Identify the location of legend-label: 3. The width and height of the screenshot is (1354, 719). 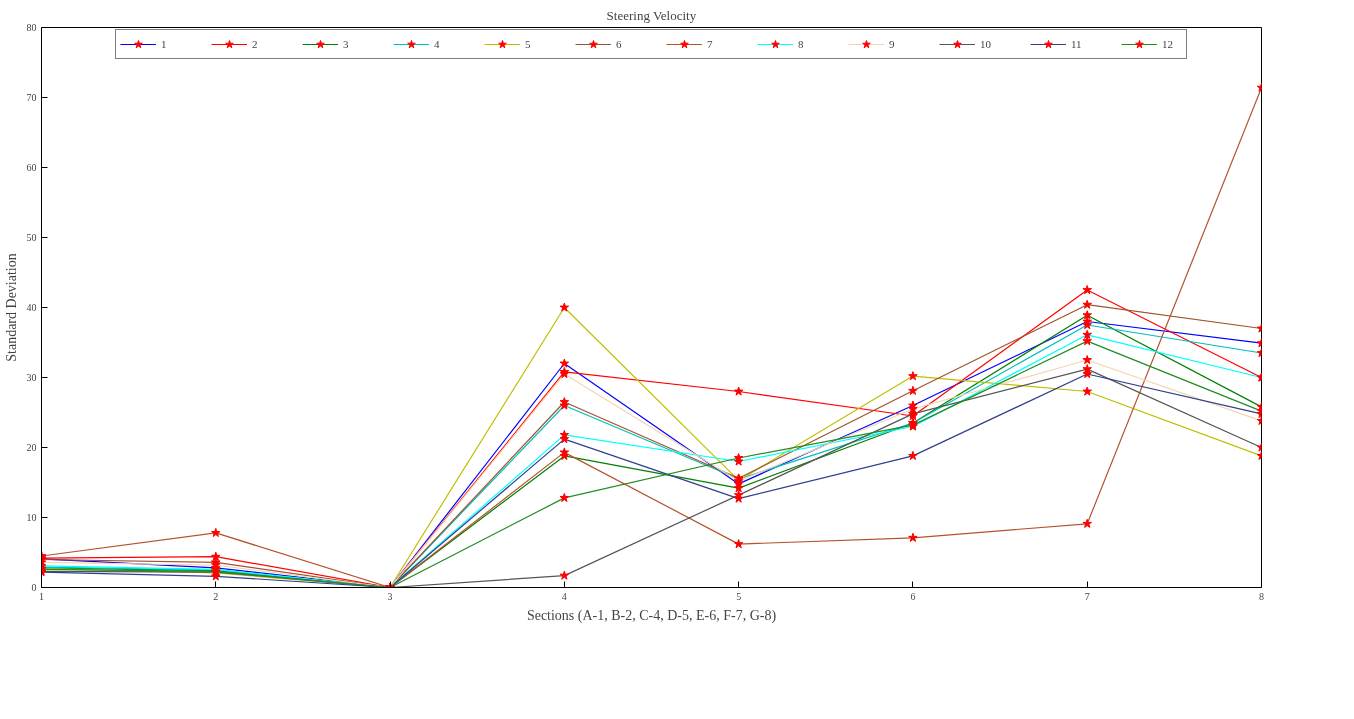
(346, 44).